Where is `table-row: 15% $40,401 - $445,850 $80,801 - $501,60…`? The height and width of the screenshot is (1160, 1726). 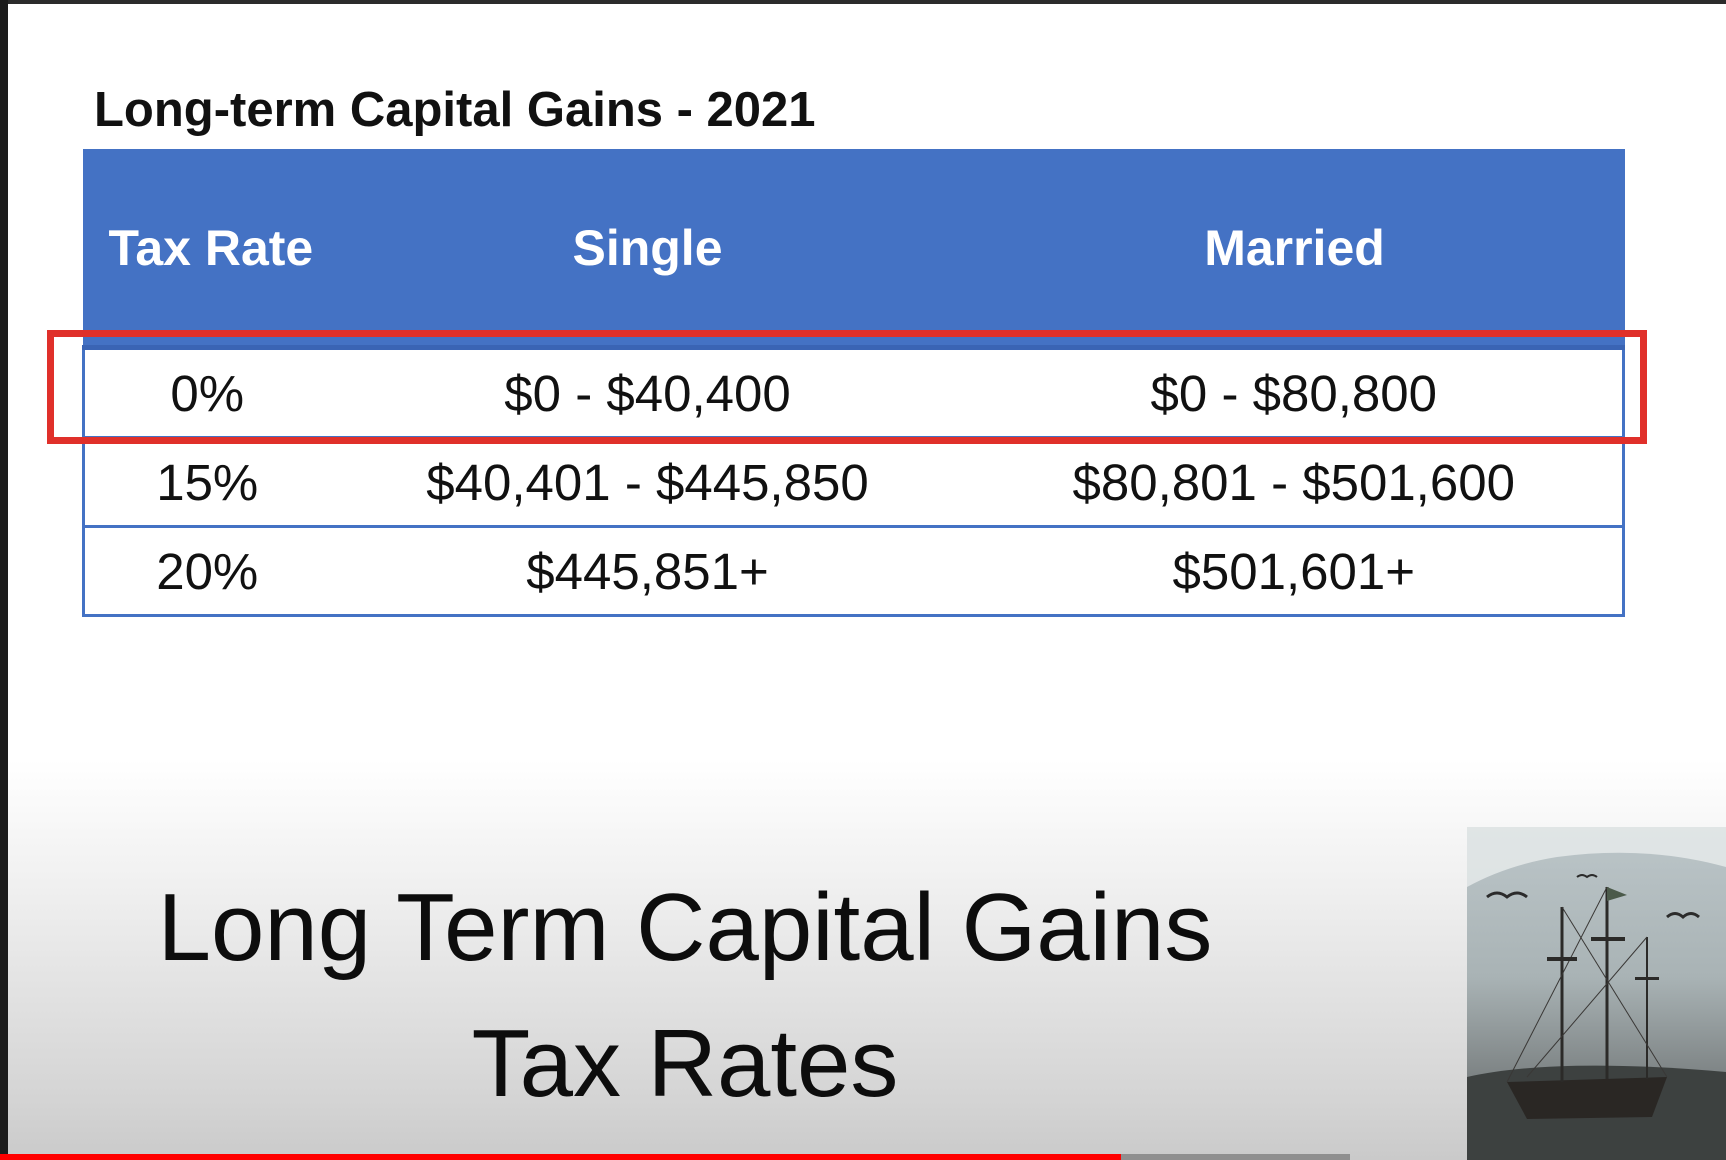
table-row: 15% $40,401 - $445,850 $80,801 - $501,60… is located at coordinates (853, 482).